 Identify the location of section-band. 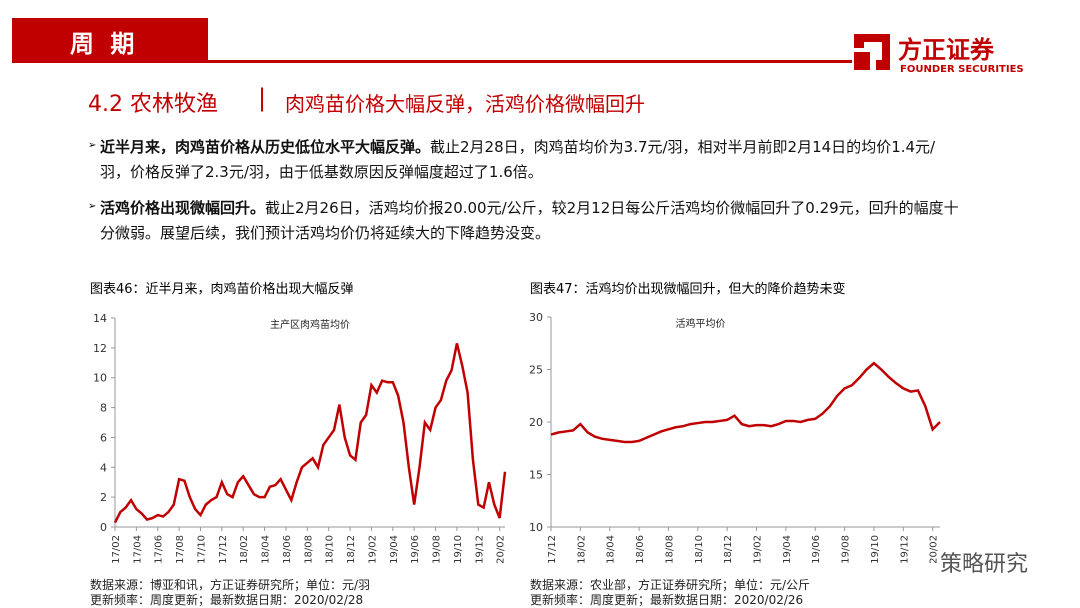
(110, 39).